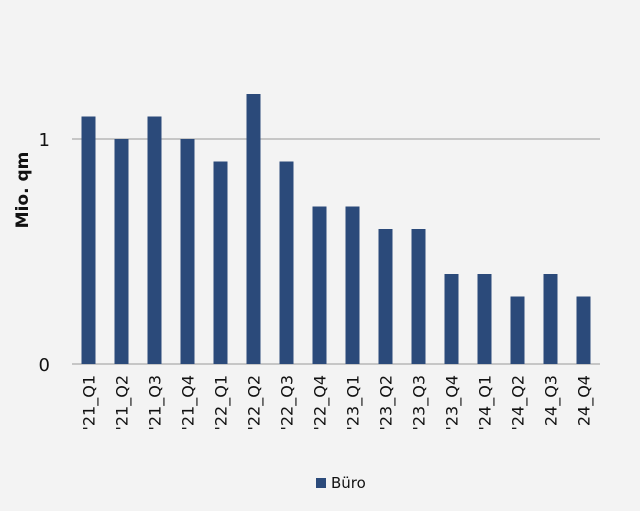  I want to click on x-tick-label: '24_Q1, so click(486, 403).